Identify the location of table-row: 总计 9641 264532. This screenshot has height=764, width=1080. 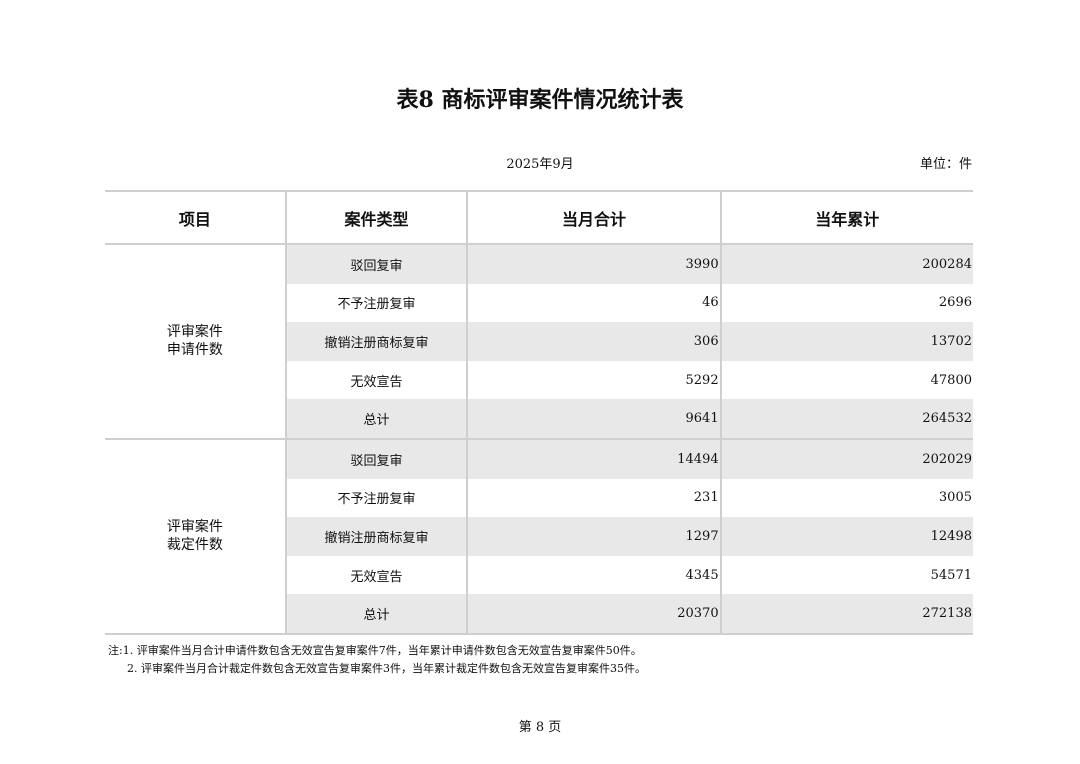
(539, 419).